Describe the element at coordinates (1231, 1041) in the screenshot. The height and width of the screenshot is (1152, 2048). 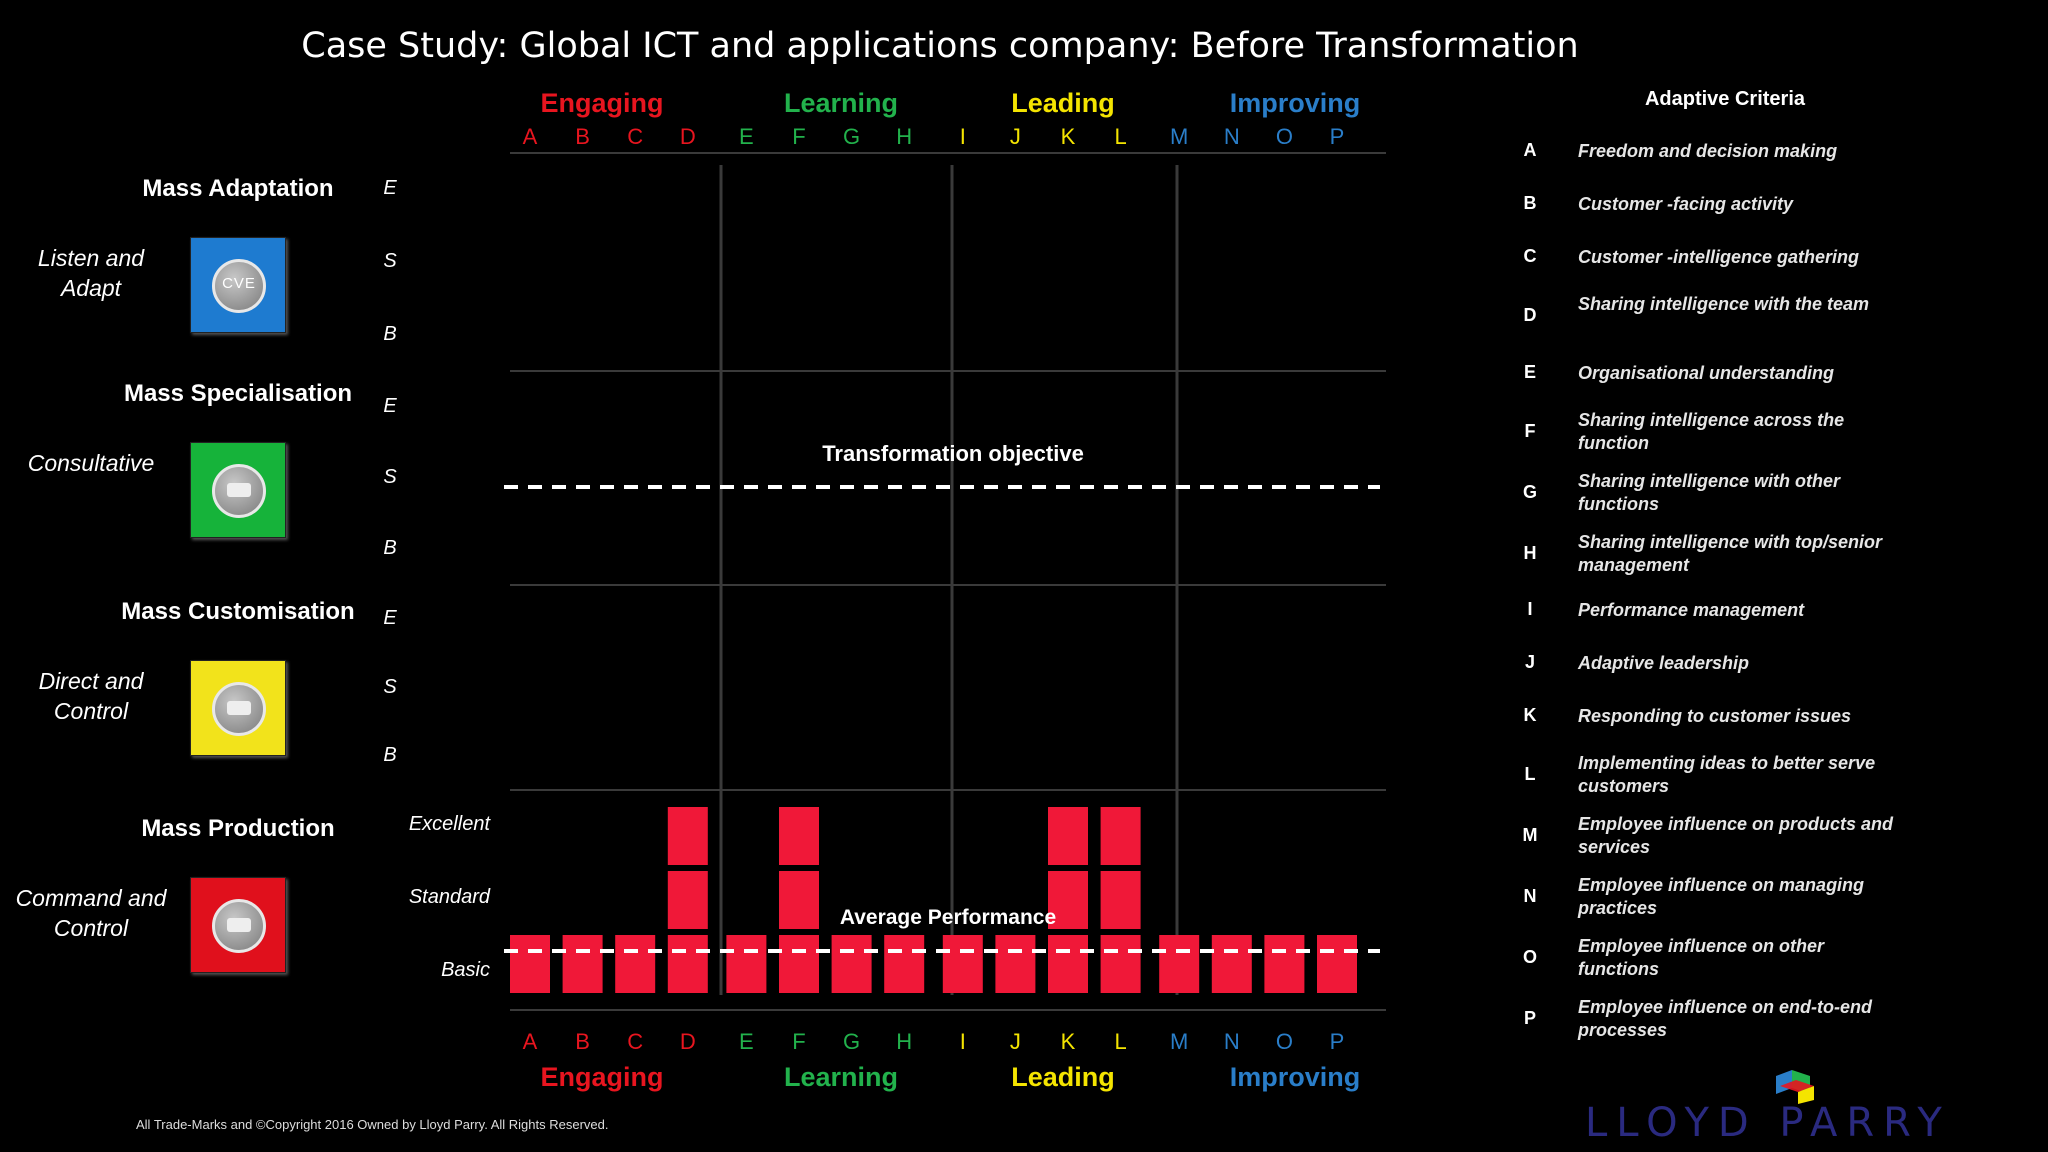
I see `column-letter-bottom: N` at that location.